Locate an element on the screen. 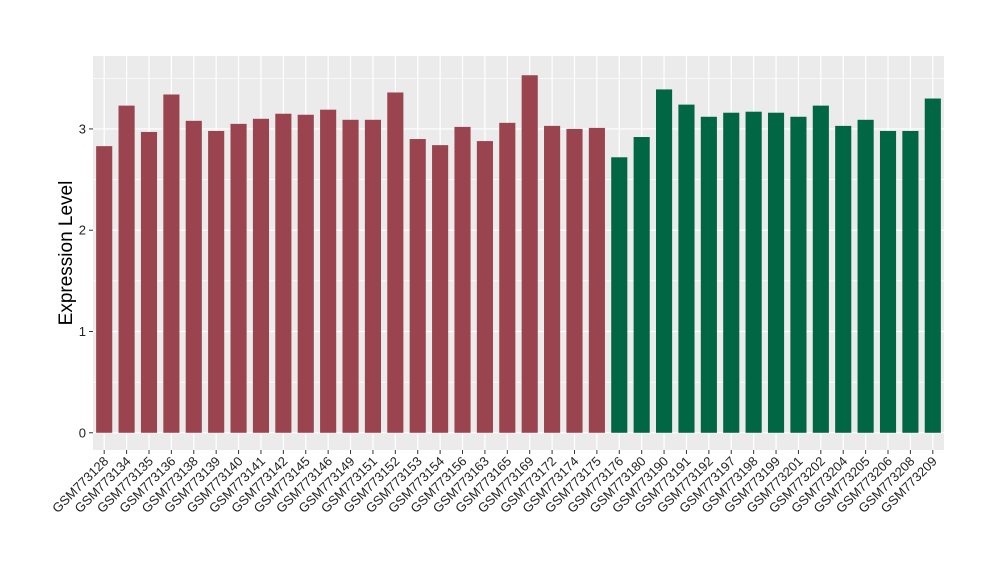  y-tick-label: 0 is located at coordinates (82, 432).